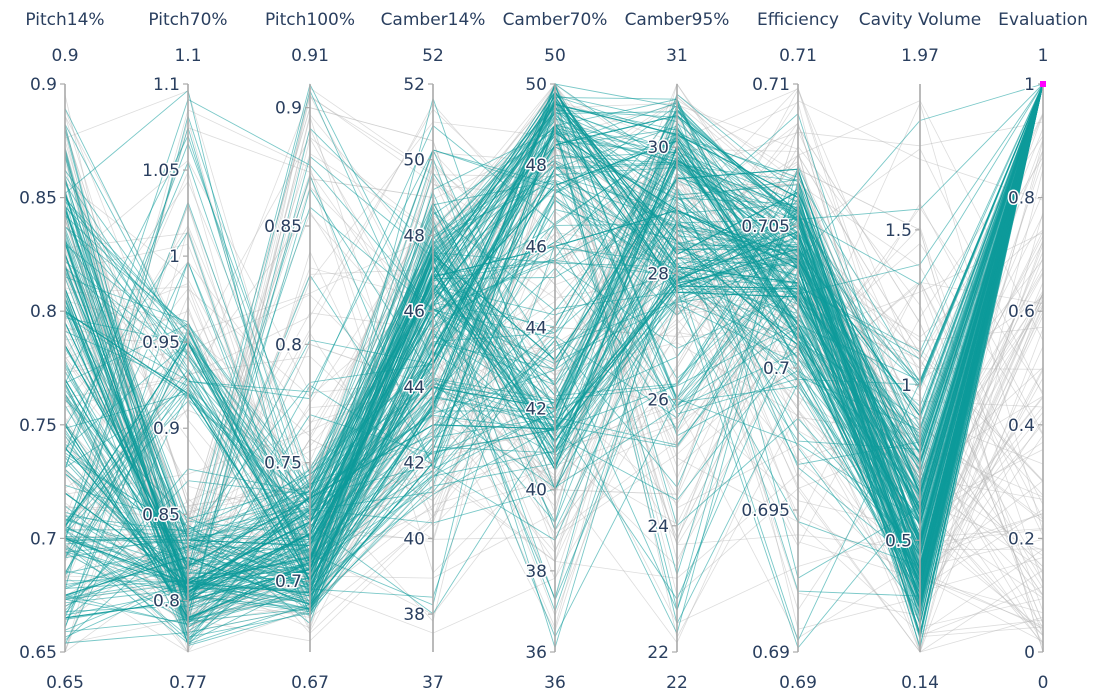 The height and width of the screenshot is (695, 1096). Describe the element at coordinates (771, 653) in the screenshot. I see `tick-label: 0.69` at that location.